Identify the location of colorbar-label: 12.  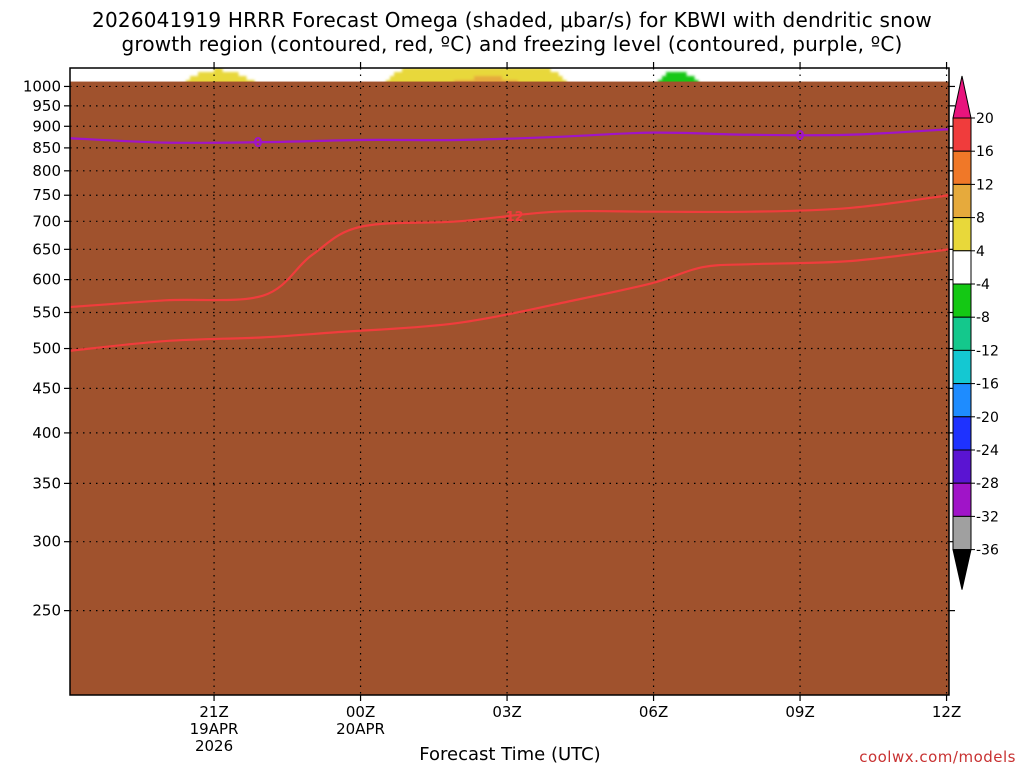
(985, 185).